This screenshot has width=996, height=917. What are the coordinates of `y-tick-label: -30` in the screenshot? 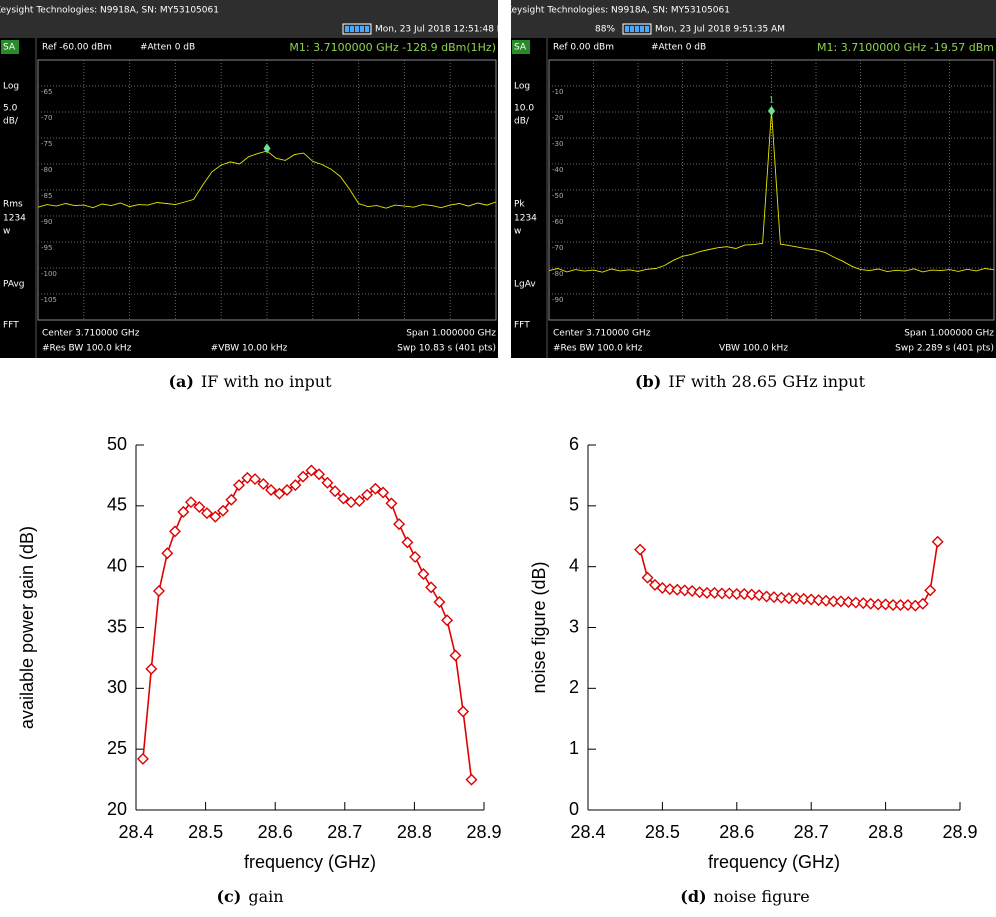 It's located at (557, 144).